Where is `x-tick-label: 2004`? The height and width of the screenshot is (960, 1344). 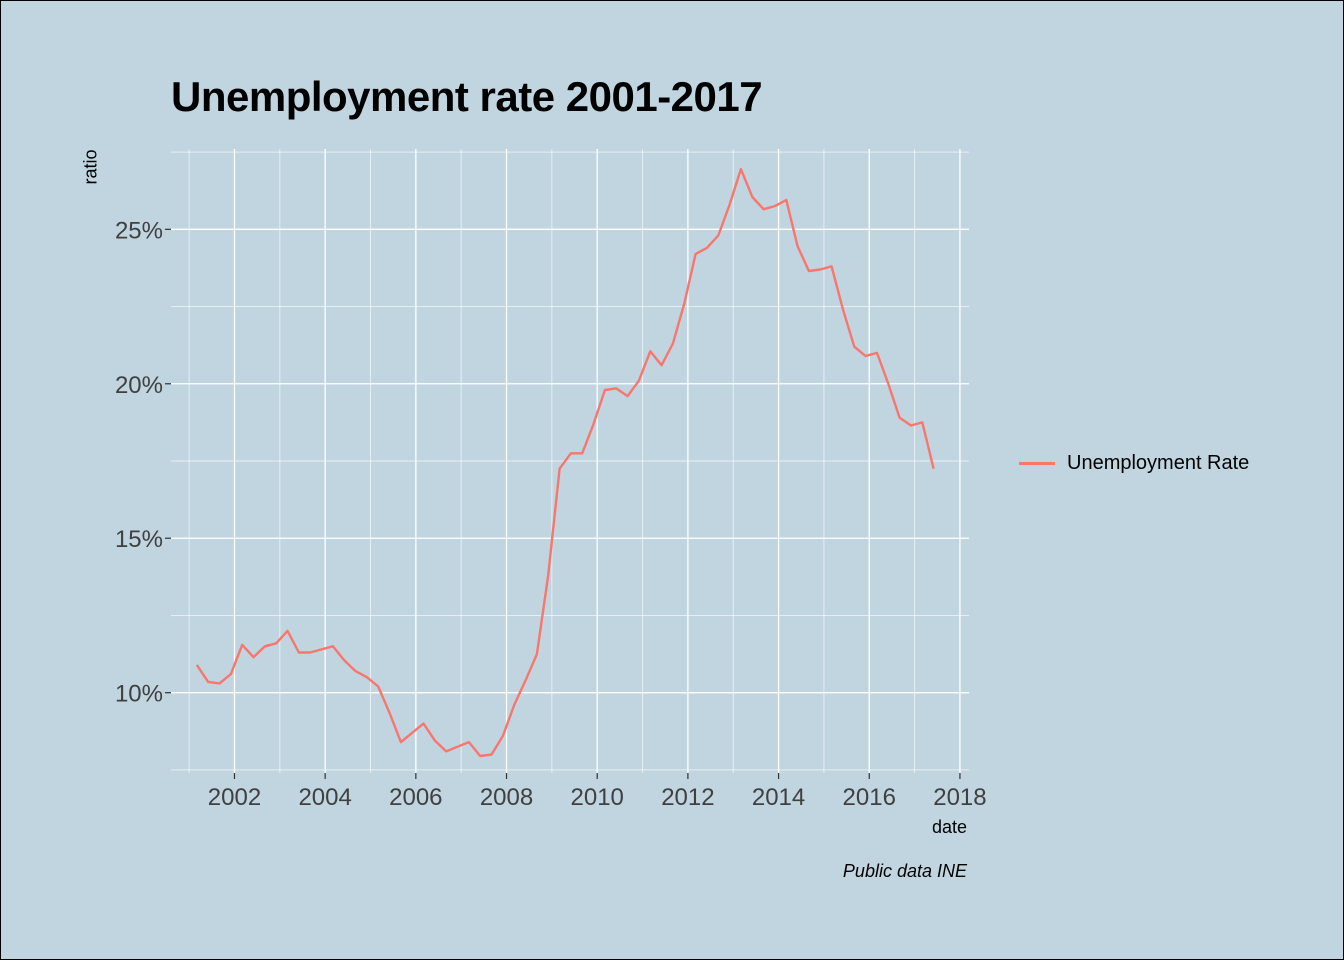
x-tick-label: 2004 is located at coordinates (324, 797).